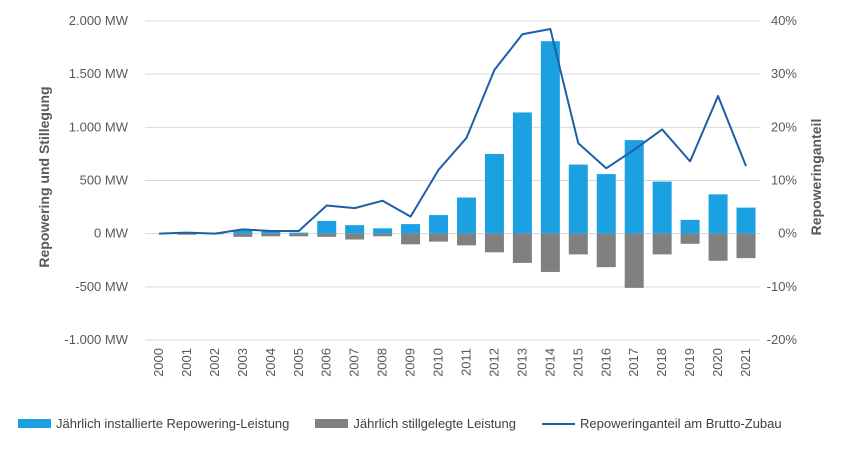  What do you see at coordinates (242, 362) in the screenshot?
I see `x-tick-label: 2003` at bounding box center [242, 362].